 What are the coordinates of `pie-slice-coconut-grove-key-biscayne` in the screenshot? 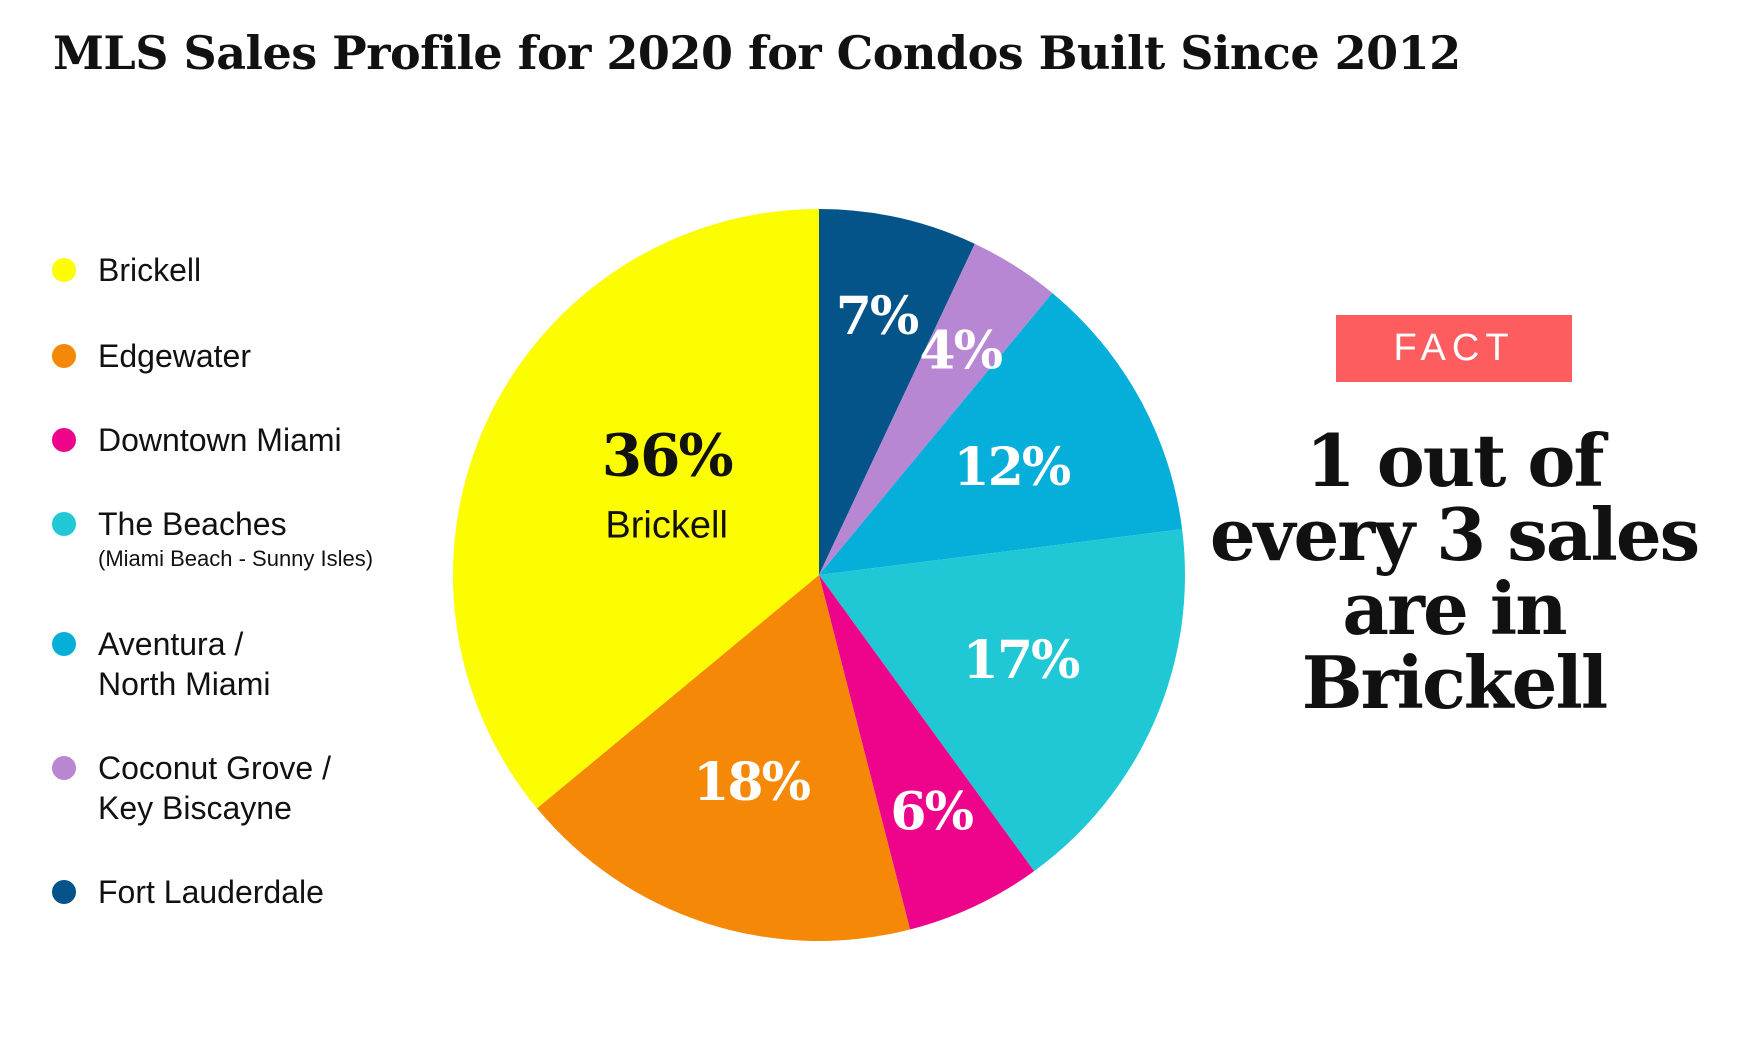 It's located at (936, 409).